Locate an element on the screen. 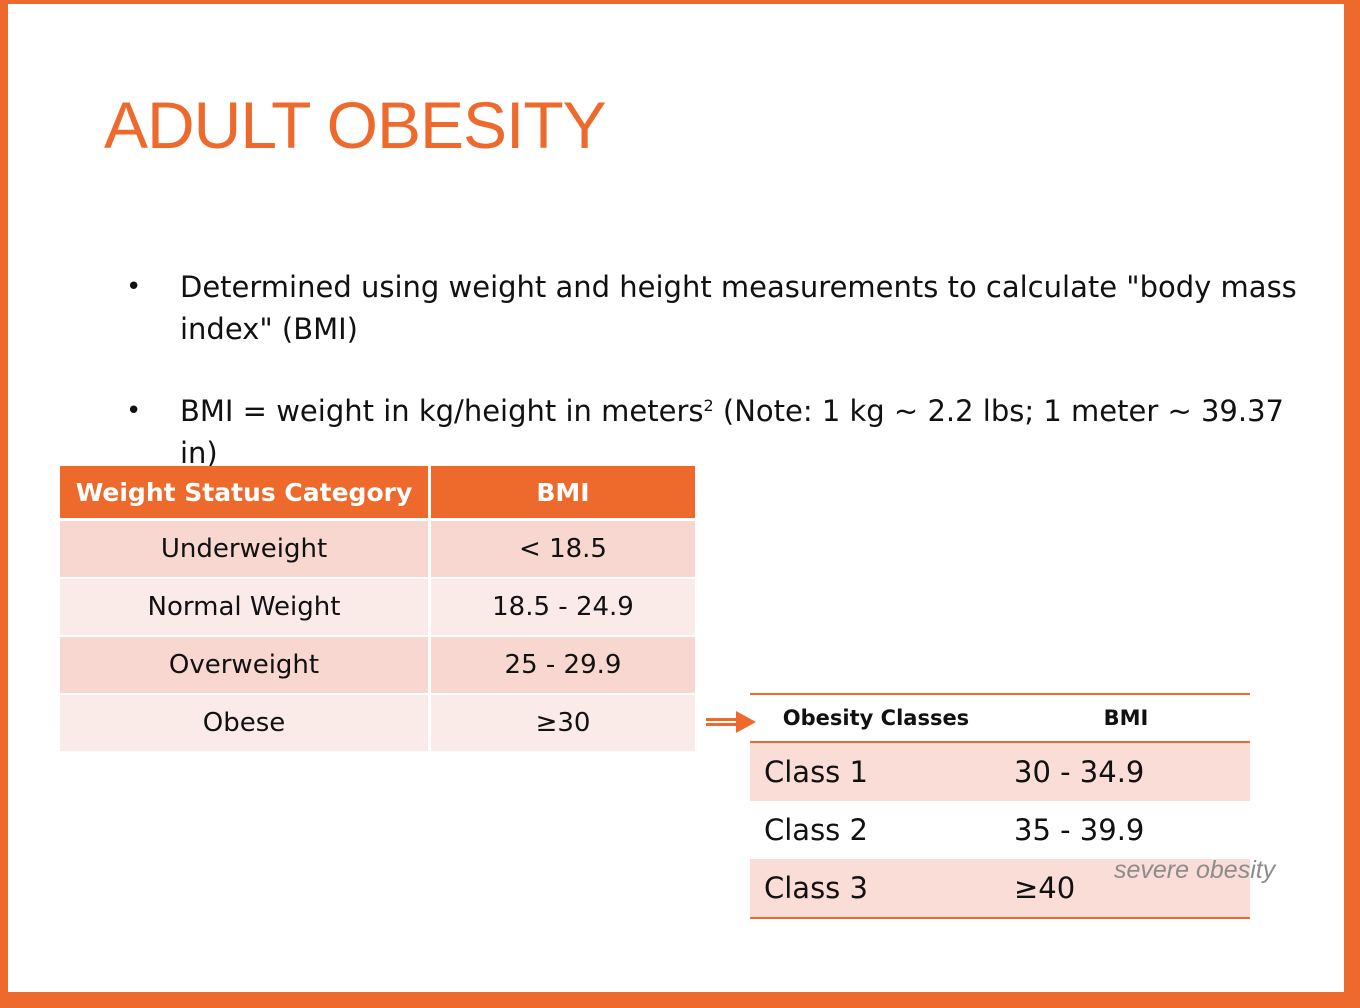  class-cell: Class 2 is located at coordinates (816, 830).